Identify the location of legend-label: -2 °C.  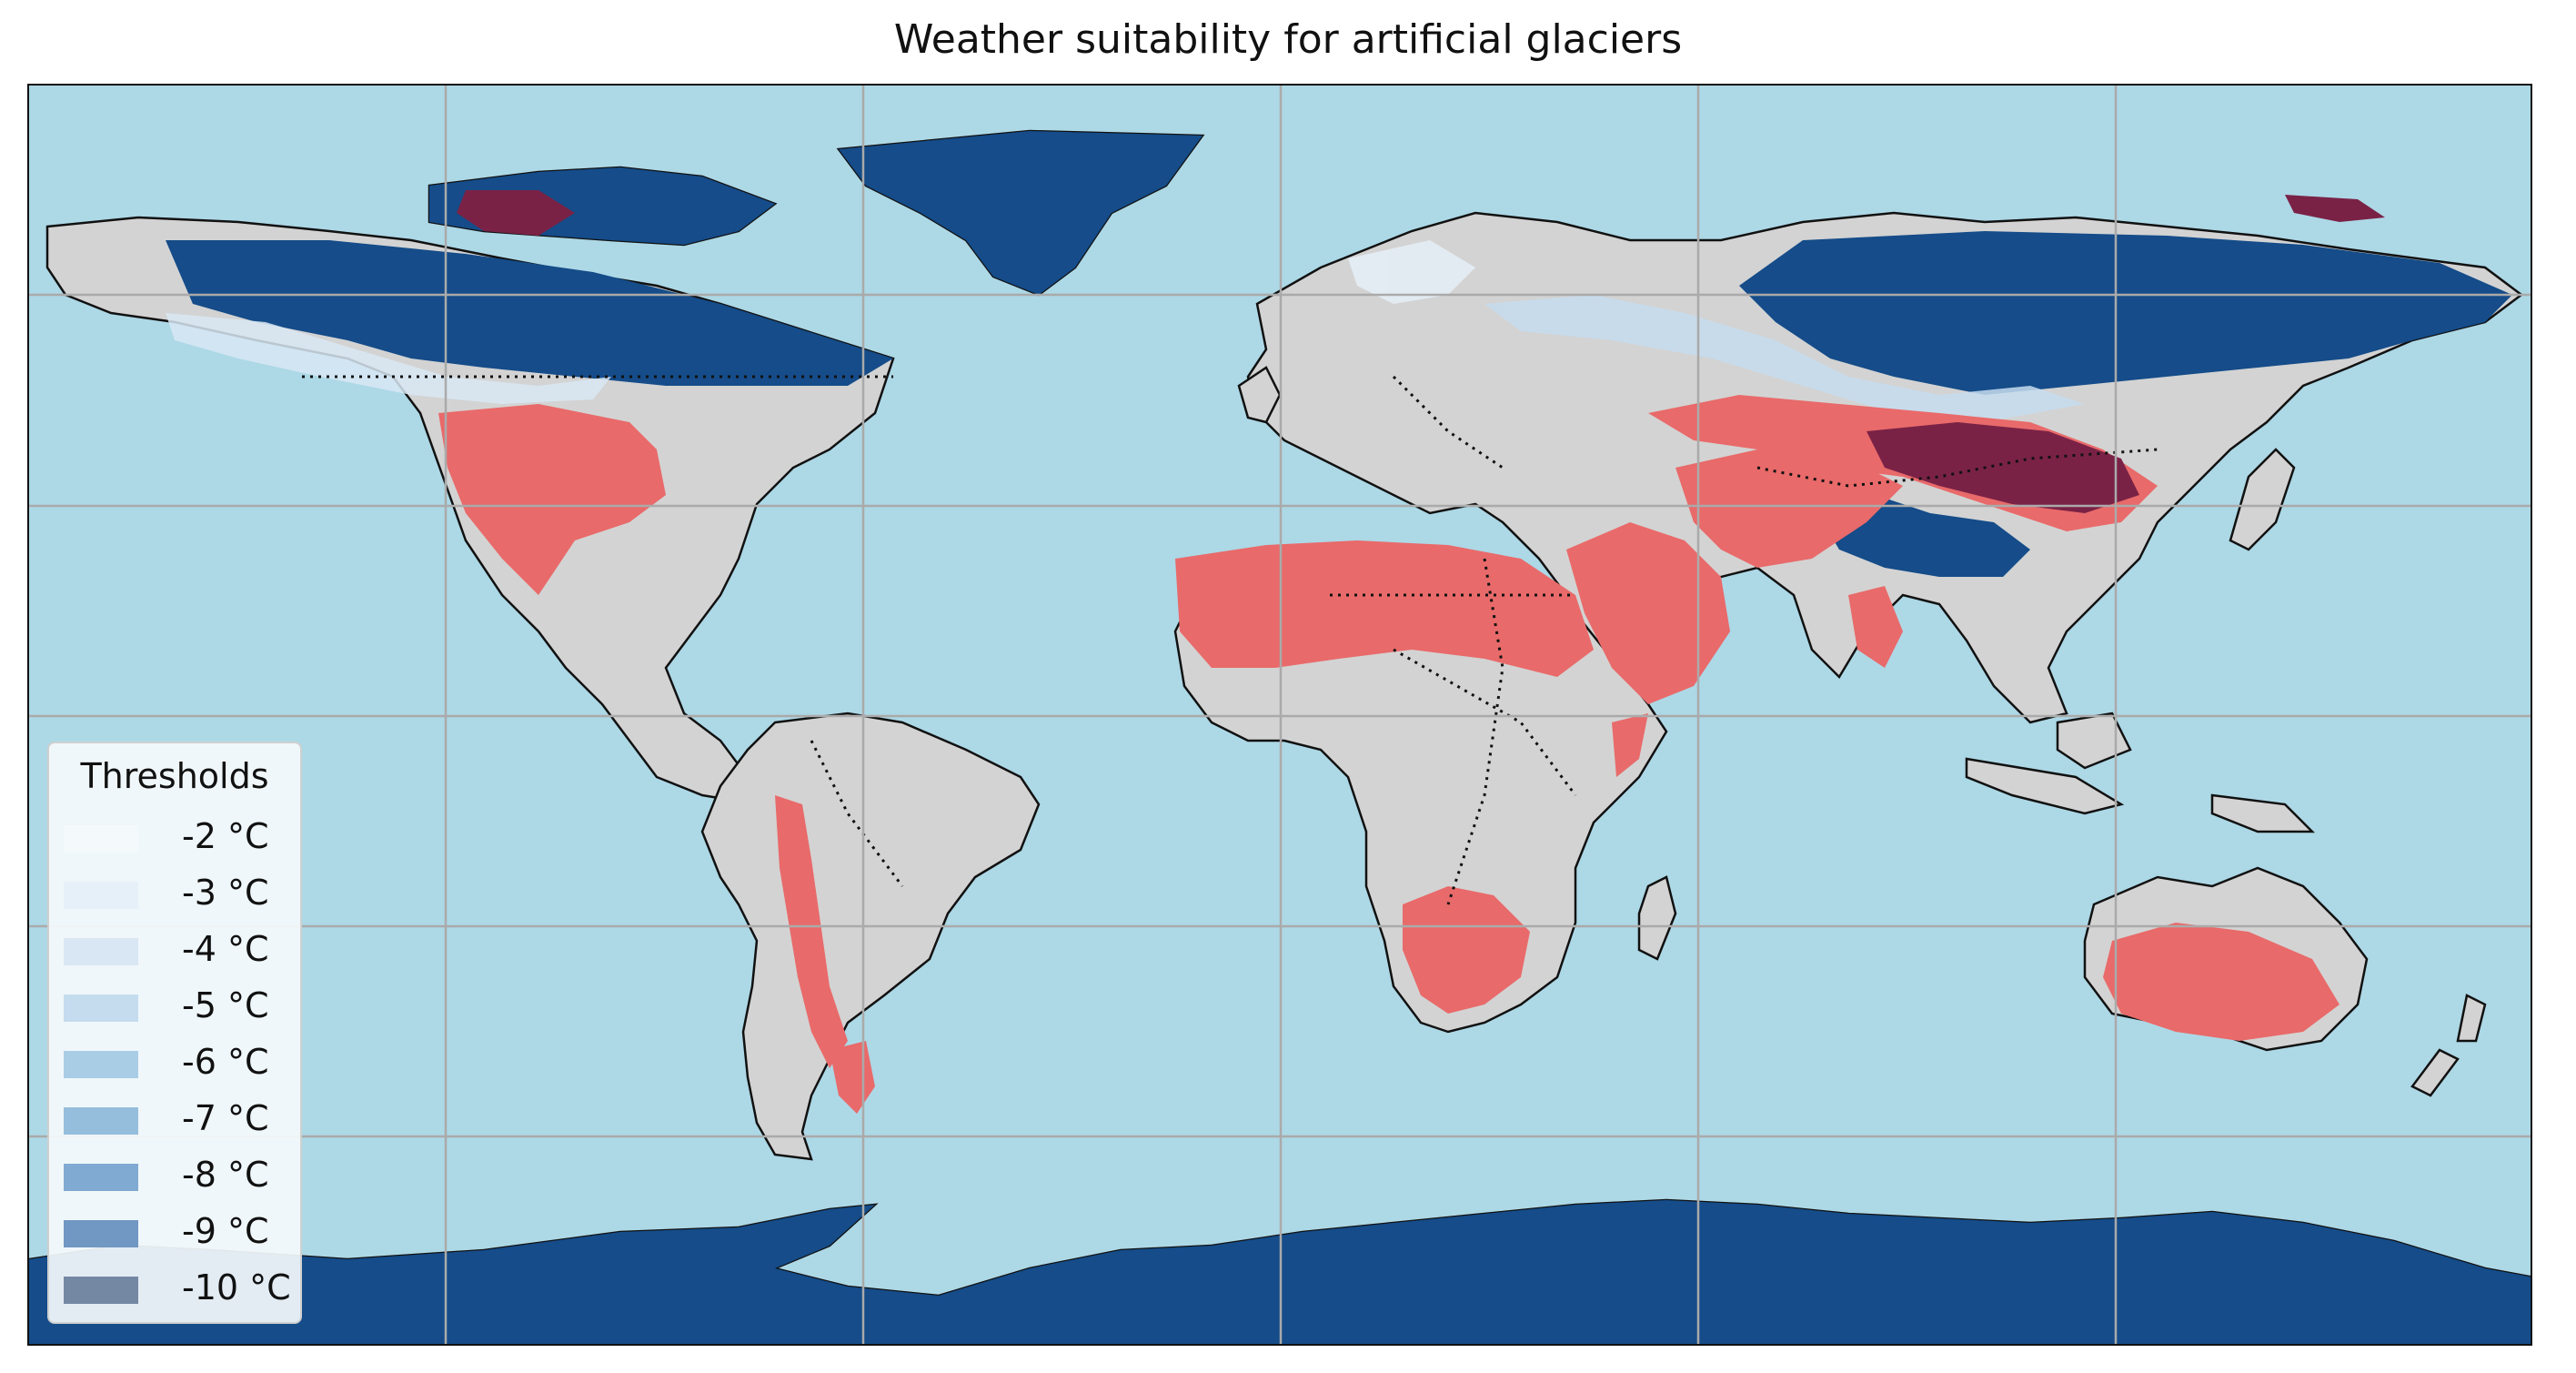
(225, 836).